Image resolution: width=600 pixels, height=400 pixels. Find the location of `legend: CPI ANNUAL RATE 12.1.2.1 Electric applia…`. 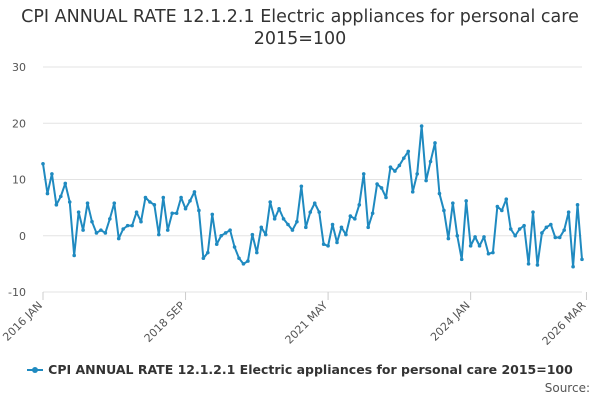

legend: CPI ANNUAL RATE 12.1.2.1 Electric applia… is located at coordinates (300, 369).